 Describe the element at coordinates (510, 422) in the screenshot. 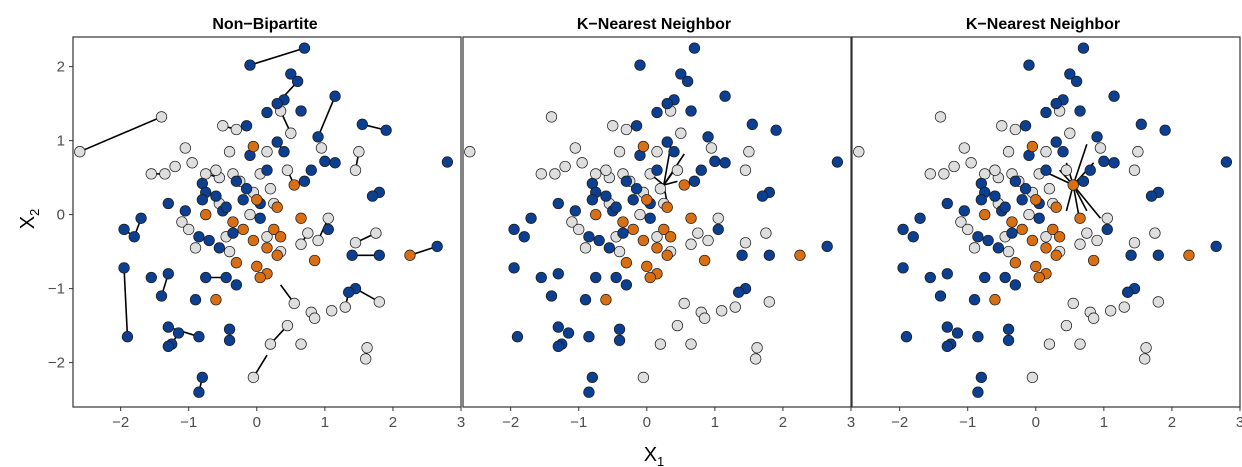

I see `x-tick-label: −2` at that location.